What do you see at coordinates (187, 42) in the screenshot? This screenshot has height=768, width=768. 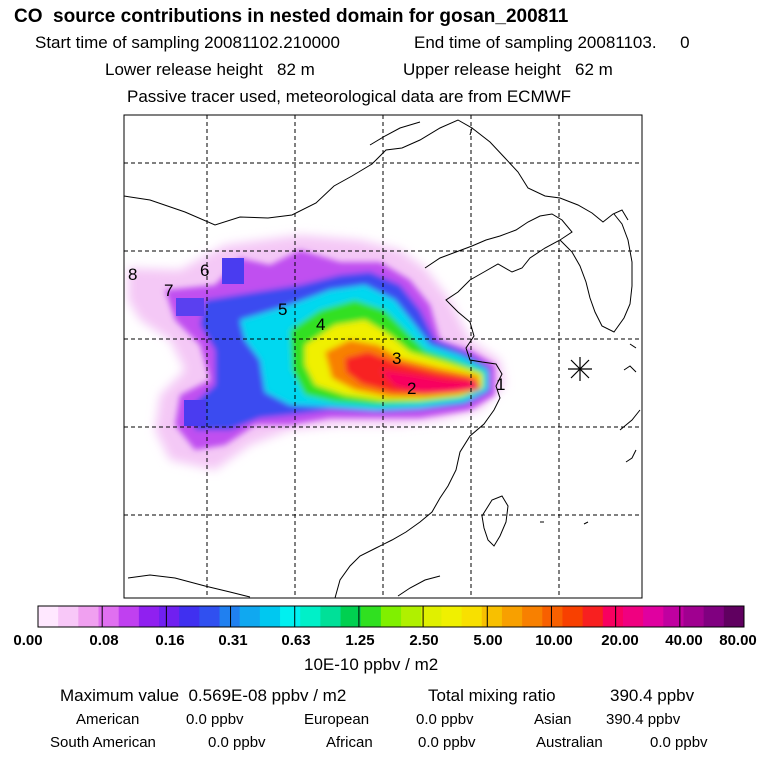 I see `start-time: Start time of sampling 20081102.210000` at bounding box center [187, 42].